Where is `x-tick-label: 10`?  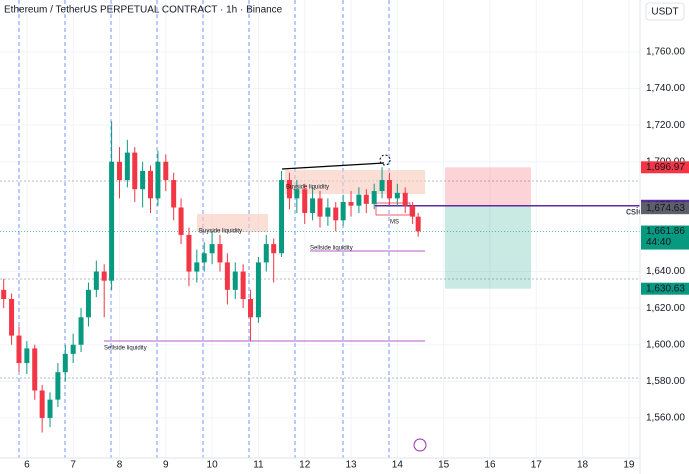 x-tick-label: 10 is located at coordinates (213, 465).